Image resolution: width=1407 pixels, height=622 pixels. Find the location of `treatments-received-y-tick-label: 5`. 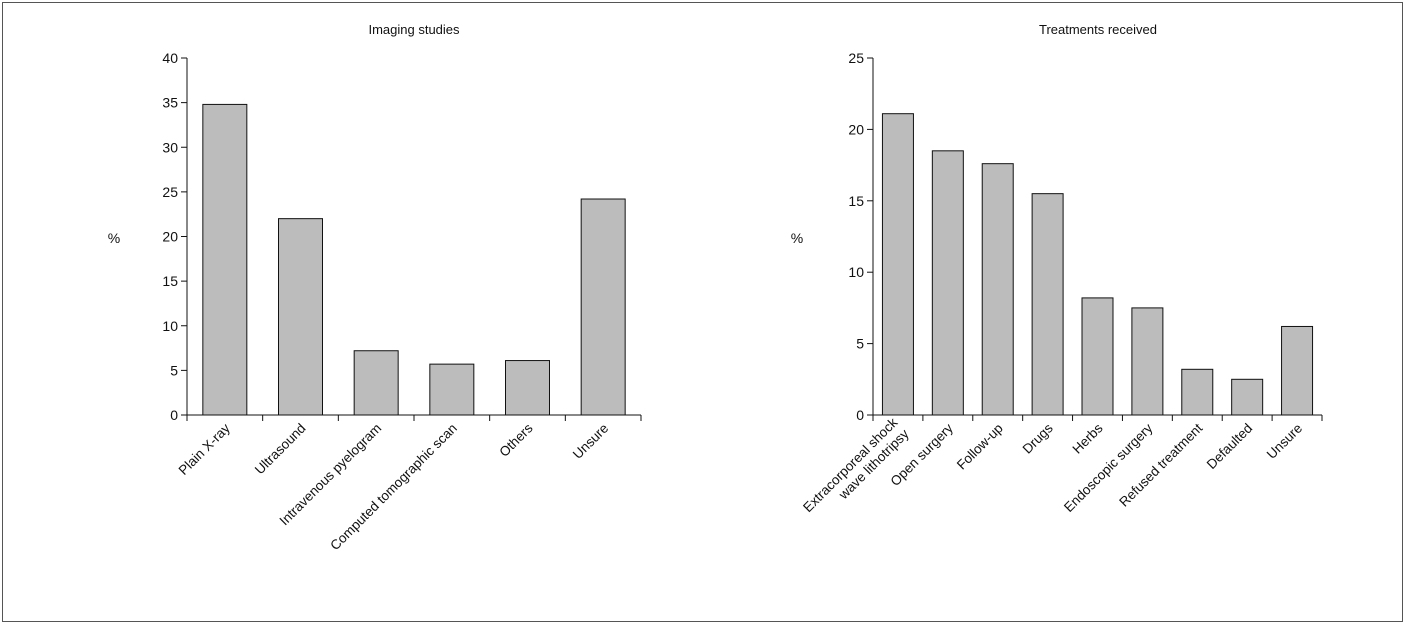

treatments-received-y-tick-label: 5 is located at coordinates (860, 344).